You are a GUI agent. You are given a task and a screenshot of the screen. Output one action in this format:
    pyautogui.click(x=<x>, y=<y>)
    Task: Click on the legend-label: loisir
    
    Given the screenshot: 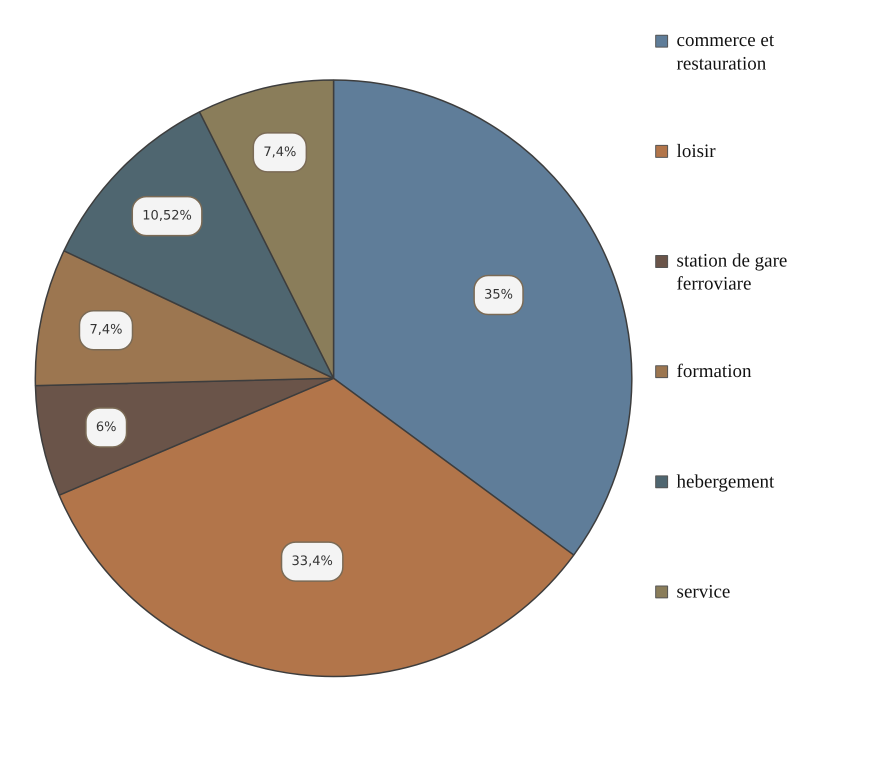 What is the action you would take?
    pyautogui.click(x=696, y=151)
    